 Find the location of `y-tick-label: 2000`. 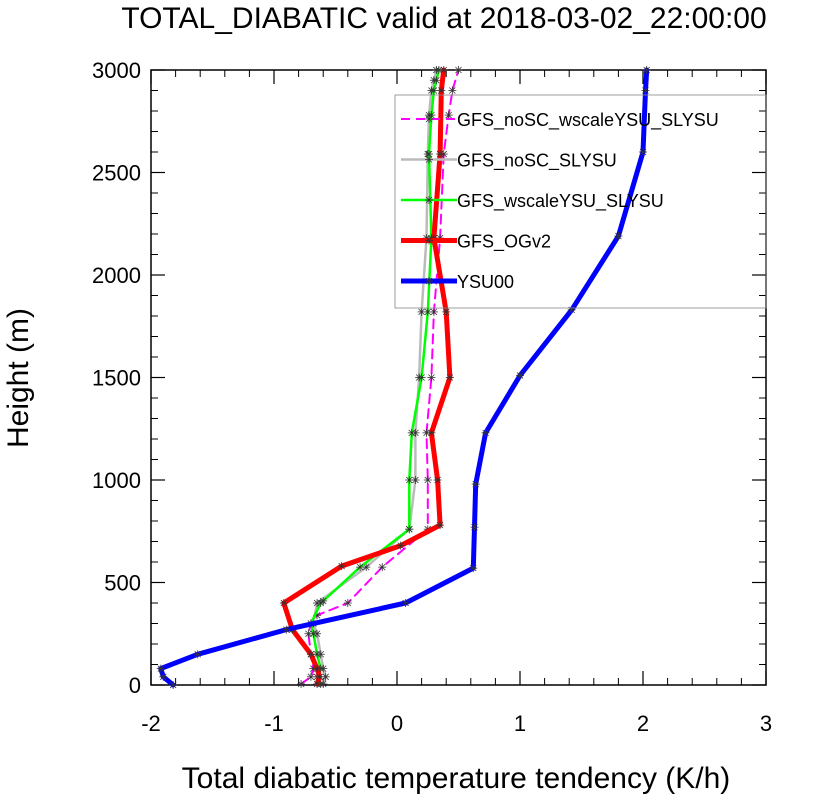

y-tick-label: 2000 is located at coordinates (116, 275).